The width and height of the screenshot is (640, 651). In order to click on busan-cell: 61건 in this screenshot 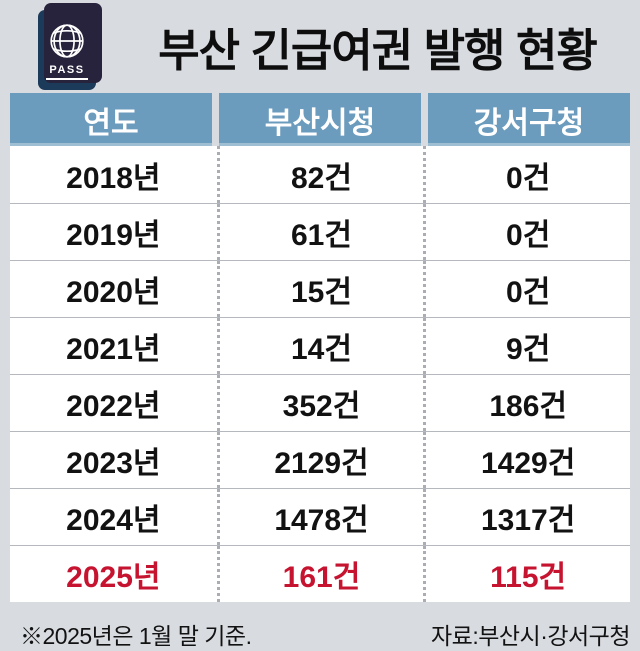, I will do `click(320, 232)`.